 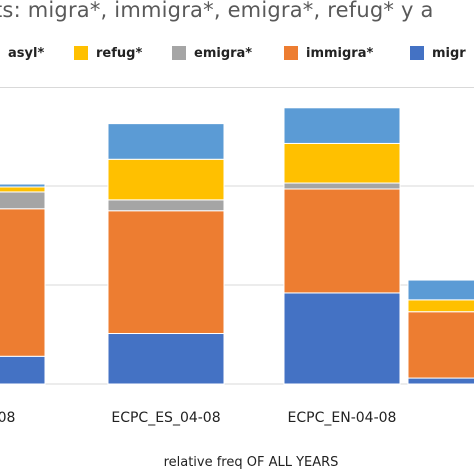 What do you see at coordinates (166, 141) in the screenshot?
I see `bar-segment-asyl-cat1` at bounding box center [166, 141].